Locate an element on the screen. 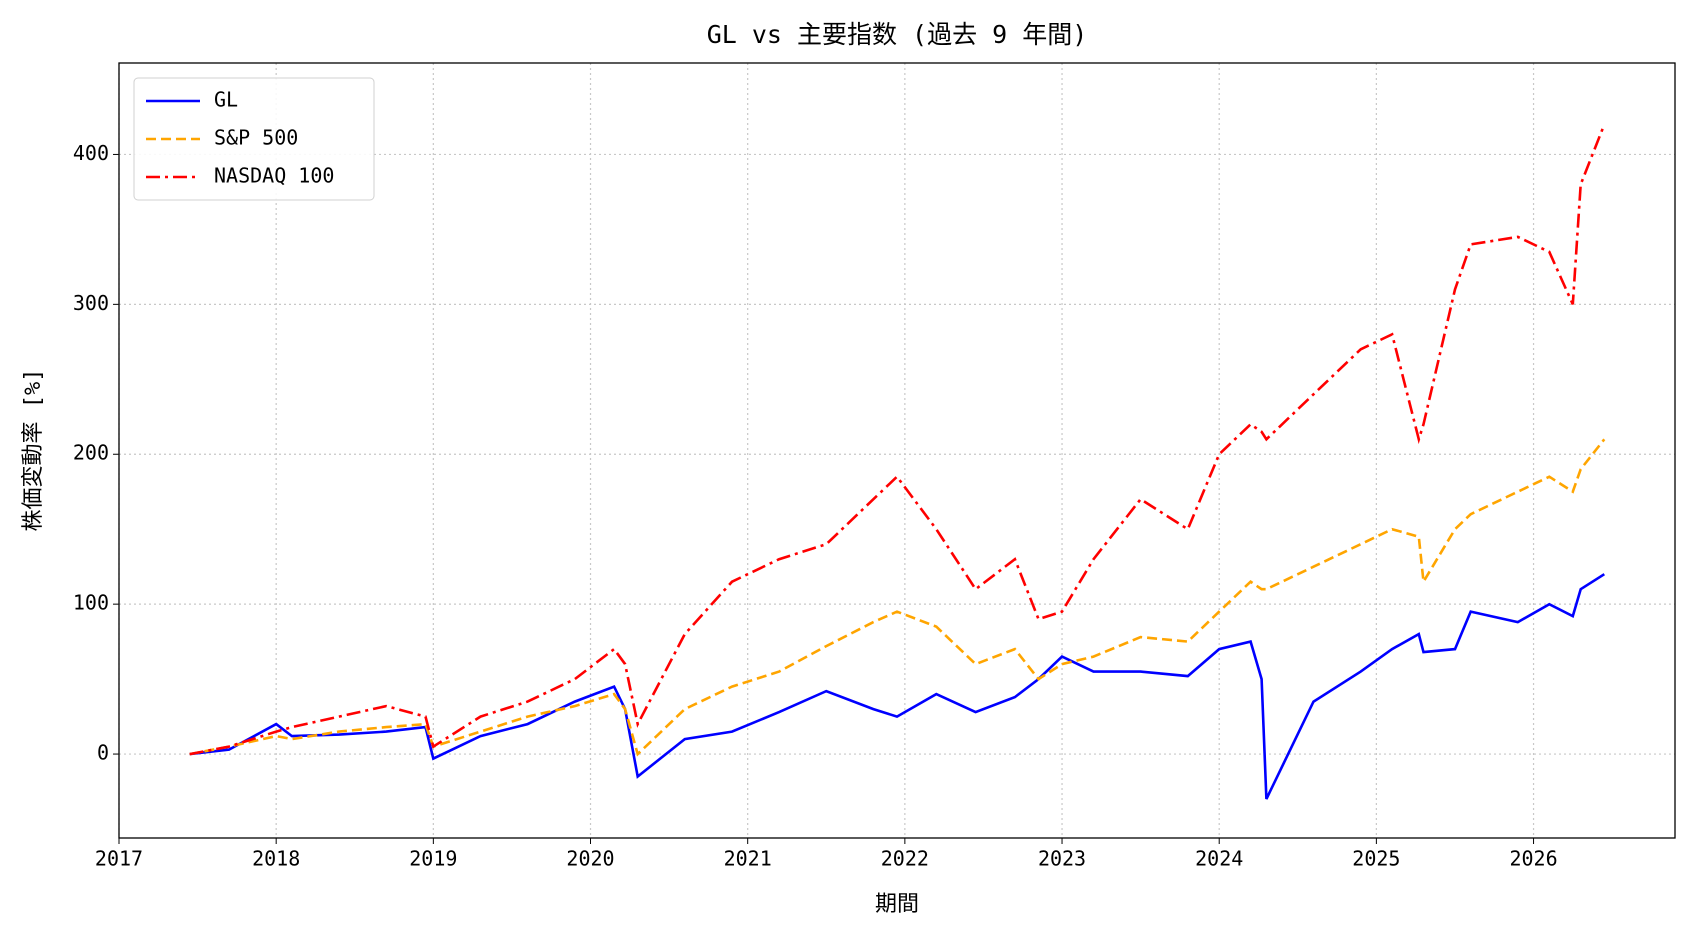 The image size is (1688, 936). legend-box is located at coordinates (254, 139).